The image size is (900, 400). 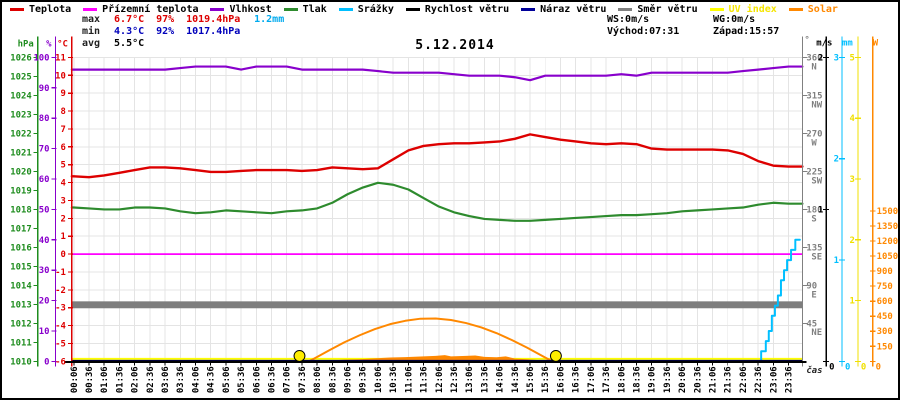 I want to click on axis-tick-label: 225, so click(x=814, y=172).